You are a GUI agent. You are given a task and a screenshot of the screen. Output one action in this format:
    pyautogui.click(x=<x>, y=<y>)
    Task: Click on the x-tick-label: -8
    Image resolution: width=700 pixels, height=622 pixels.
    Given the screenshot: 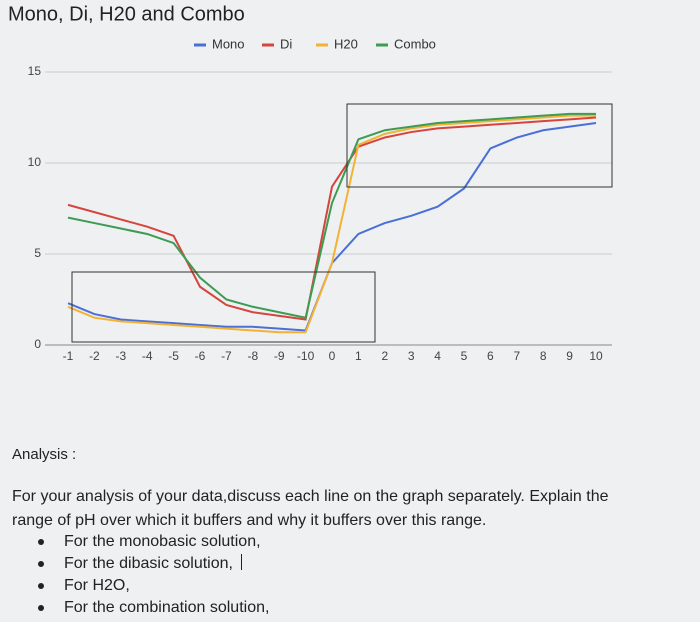 What is the action you would take?
    pyautogui.click(x=252, y=356)
    